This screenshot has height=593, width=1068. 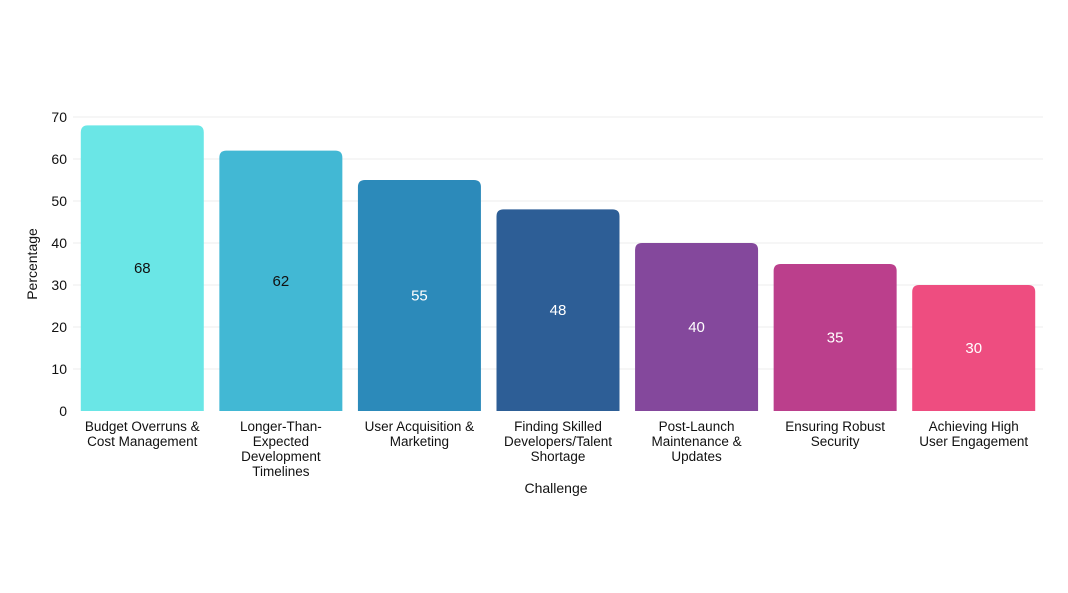 I want to click on bar-value-label: 48, so click(x=558, y=310).